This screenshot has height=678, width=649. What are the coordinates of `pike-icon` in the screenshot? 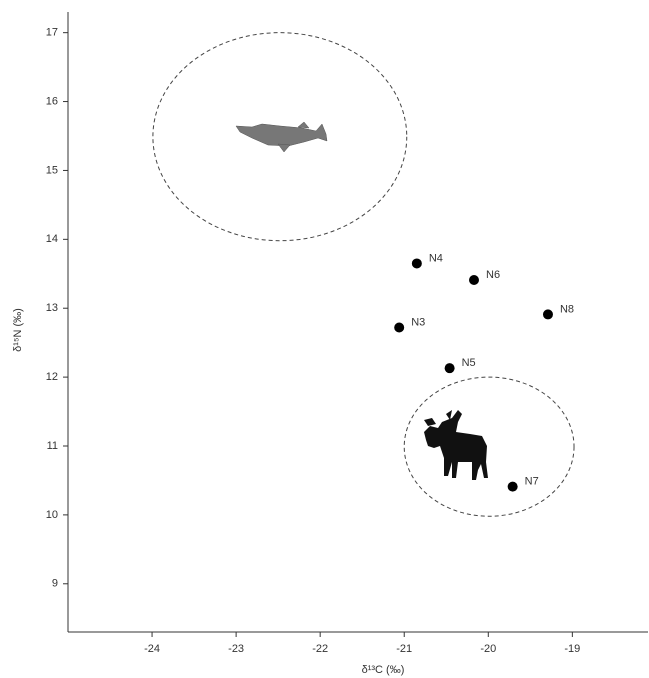 It's located at (281, 137).